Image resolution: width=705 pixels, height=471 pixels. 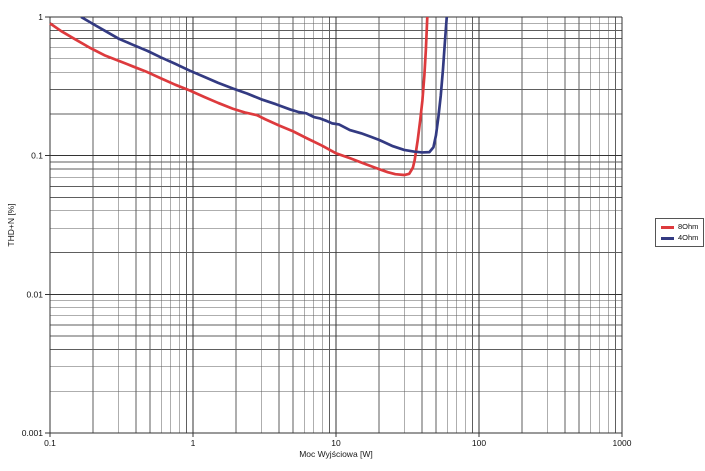 What do you see at coordinates (34, 294) in the screenshot?
I see `y-tick-label: 0.01` at bounding box center [34, 294].